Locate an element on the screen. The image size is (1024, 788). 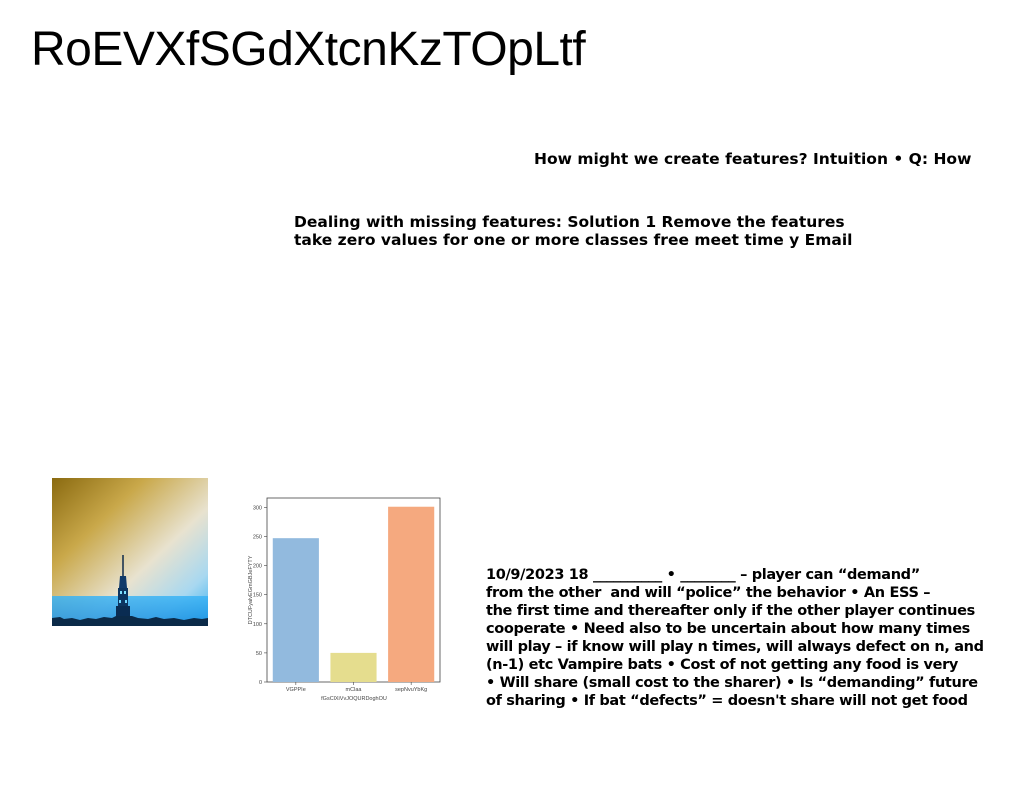
y-tick-label: 0 is located at coordinates (260, 683).